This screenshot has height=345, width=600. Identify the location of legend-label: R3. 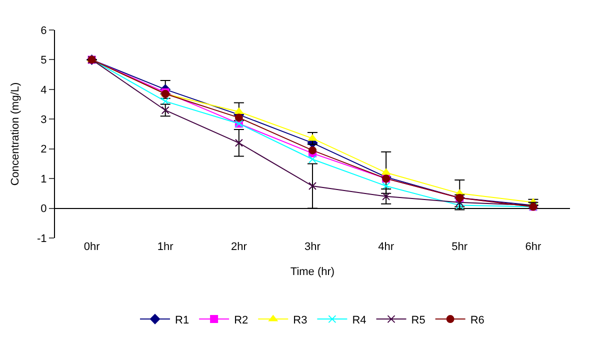
(300, 320).